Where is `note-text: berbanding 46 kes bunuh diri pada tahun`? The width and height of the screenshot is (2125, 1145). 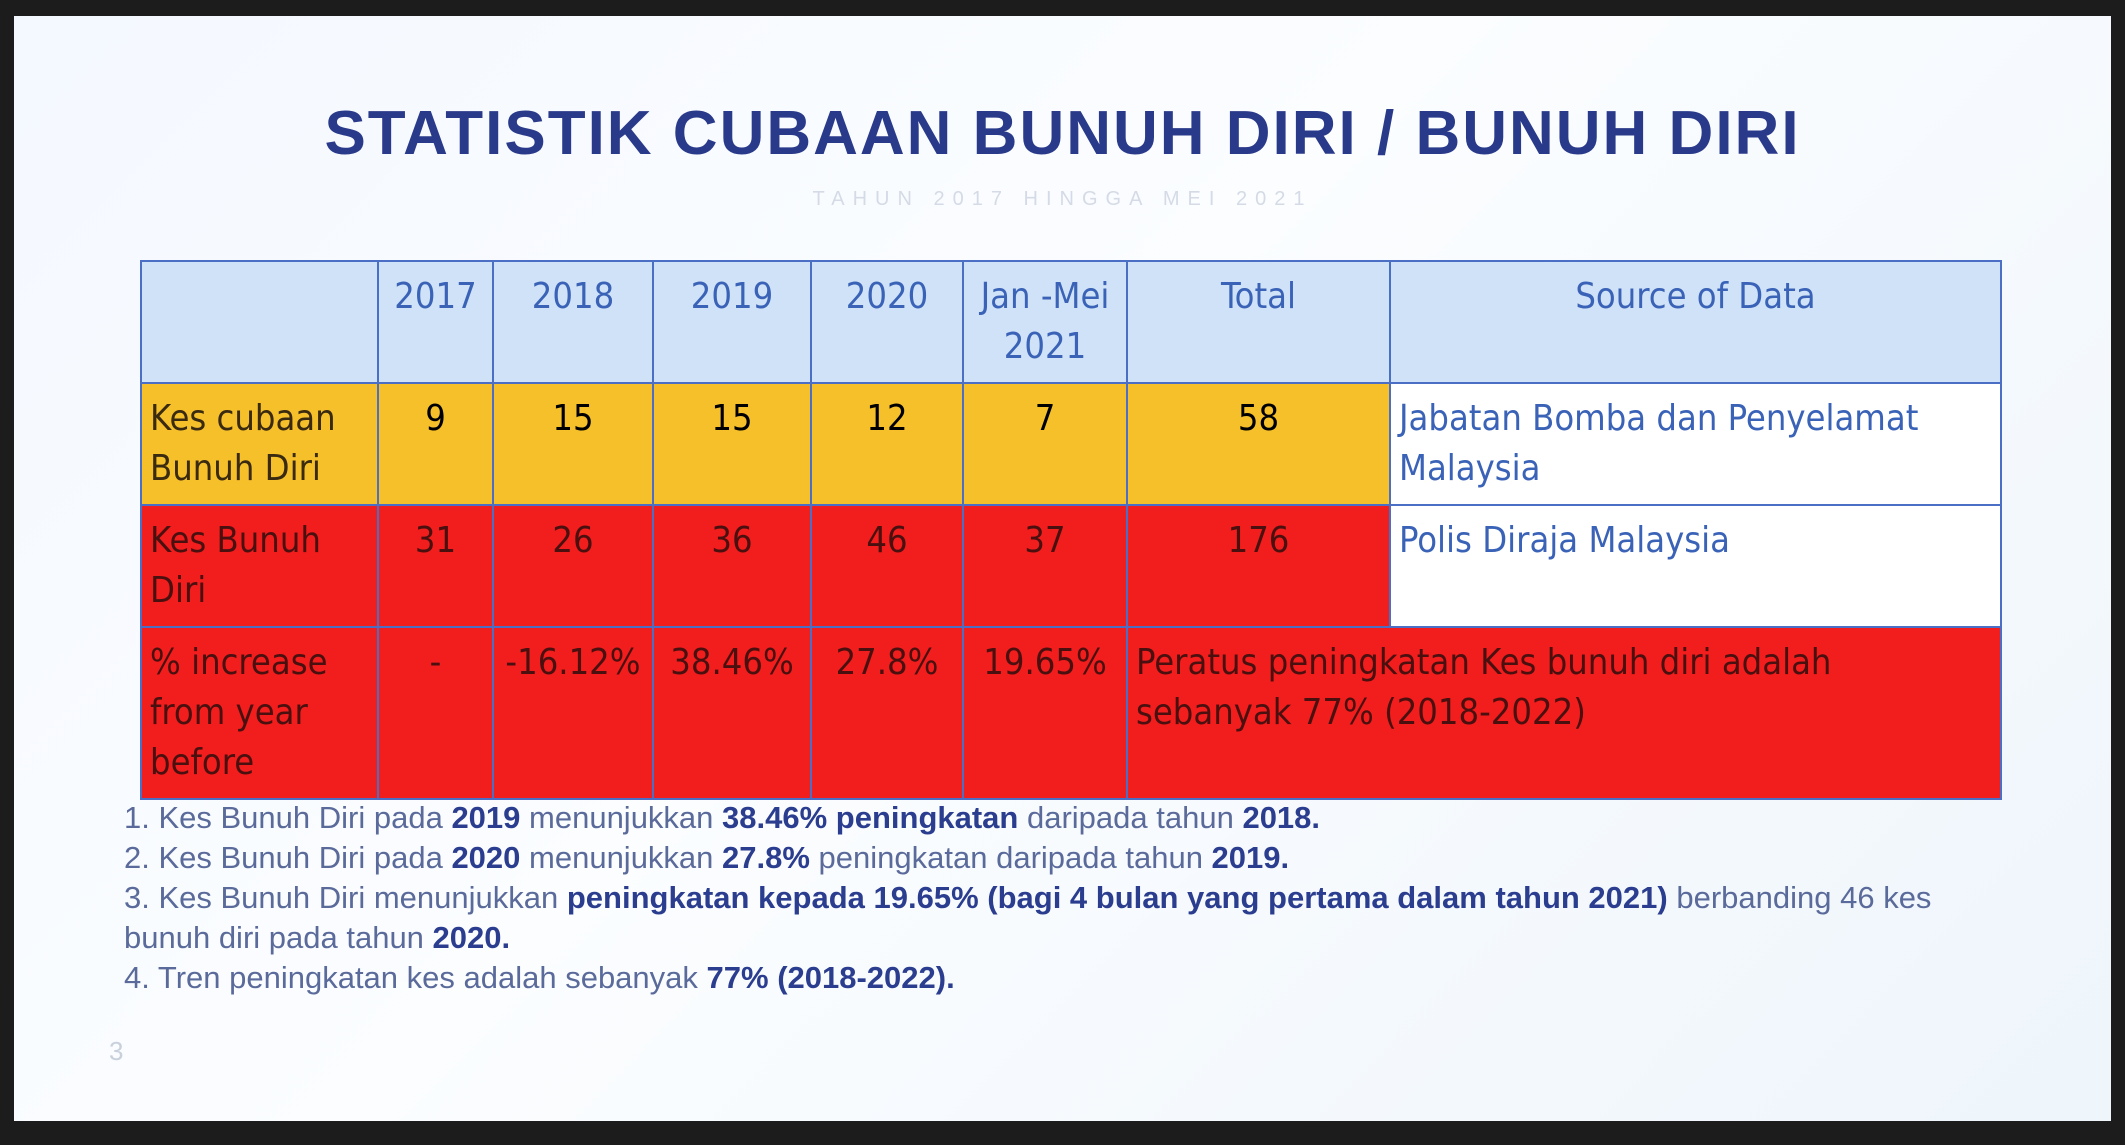
note-text: berbanding 46 kes bunuh diri pada tahun is located at coordinates (1028, 917).